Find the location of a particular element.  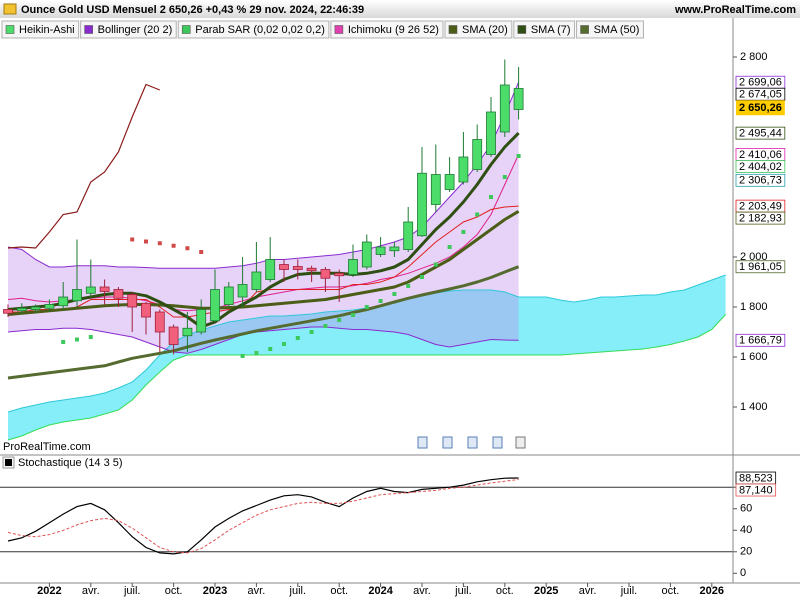

value-box-label: 2 182,93 is located at coordinates (760, 219).